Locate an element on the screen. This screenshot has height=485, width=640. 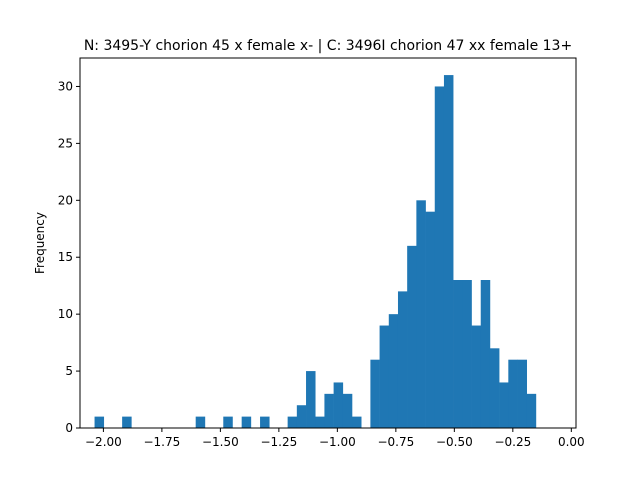
x-tick-label: −1.00 is located at coordinates (337, 442).